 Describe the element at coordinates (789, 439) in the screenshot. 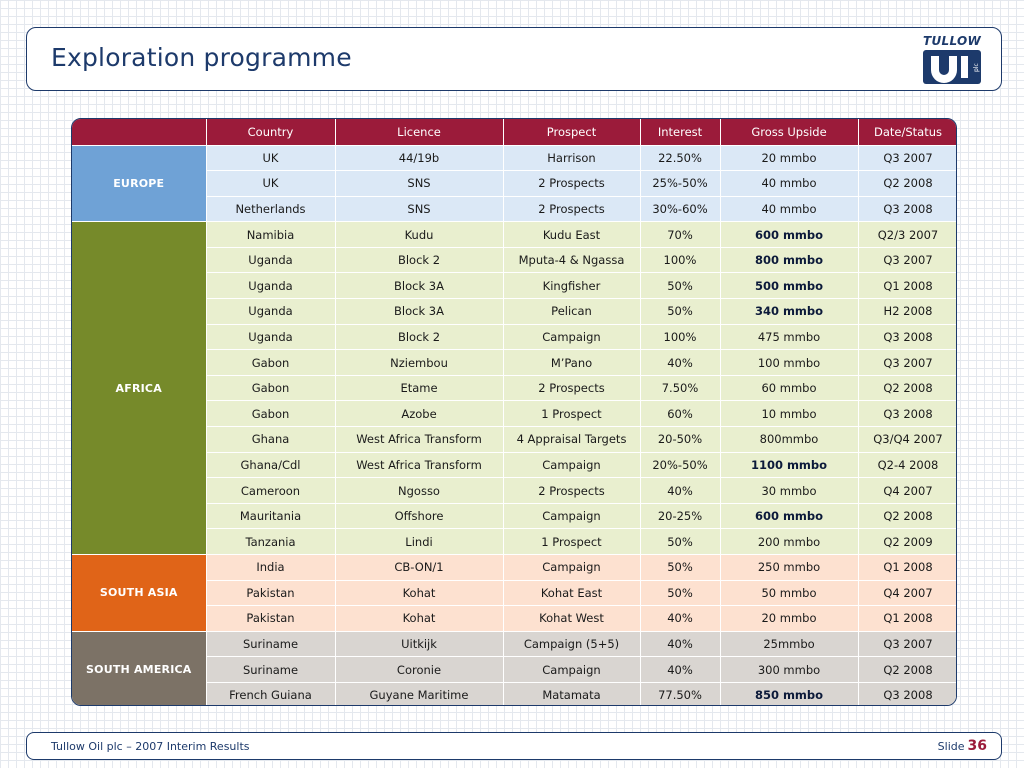

I see `gross-upside-cell: 800mmbo` at that location.